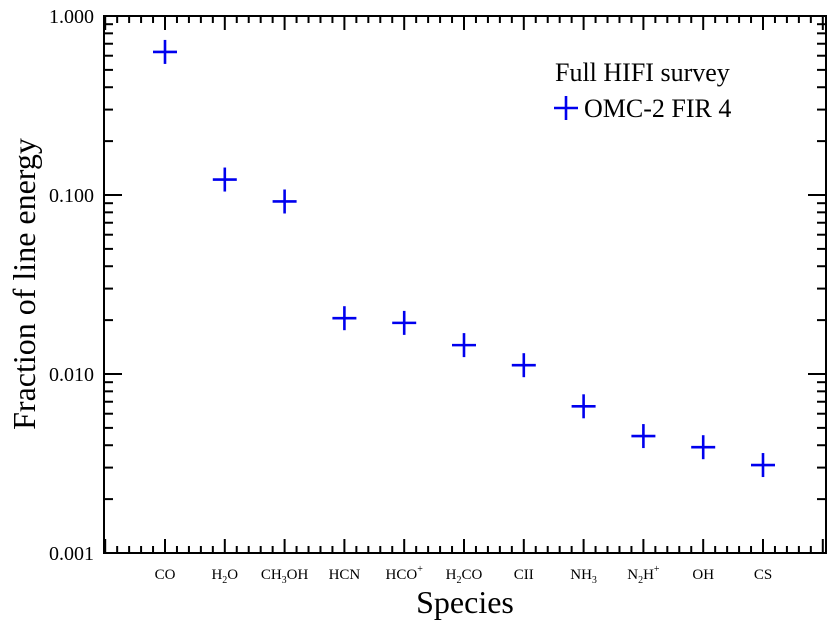  I want to click on x-tick-labels: CO H2O CH3OH HCN HCO+ H2CO CII NH3 N2H+ OH CS, so click(464, 575).